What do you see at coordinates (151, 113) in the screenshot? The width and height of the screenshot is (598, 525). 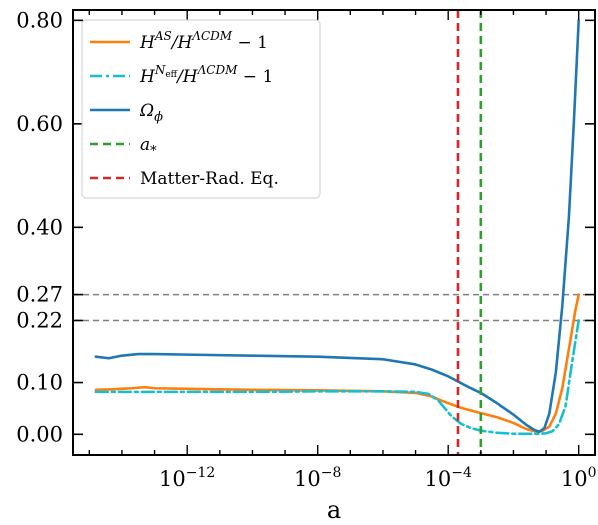 I see `legend-label-omega: Ωϕ` at bounding box center [151, 113].